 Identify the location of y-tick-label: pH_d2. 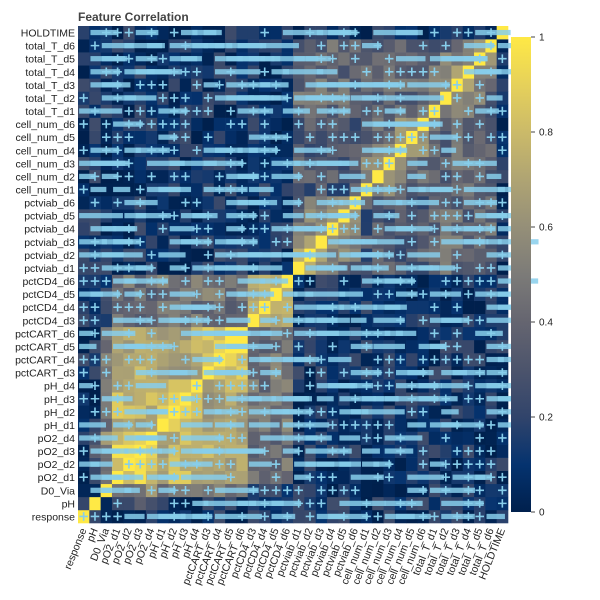
(59, 413).